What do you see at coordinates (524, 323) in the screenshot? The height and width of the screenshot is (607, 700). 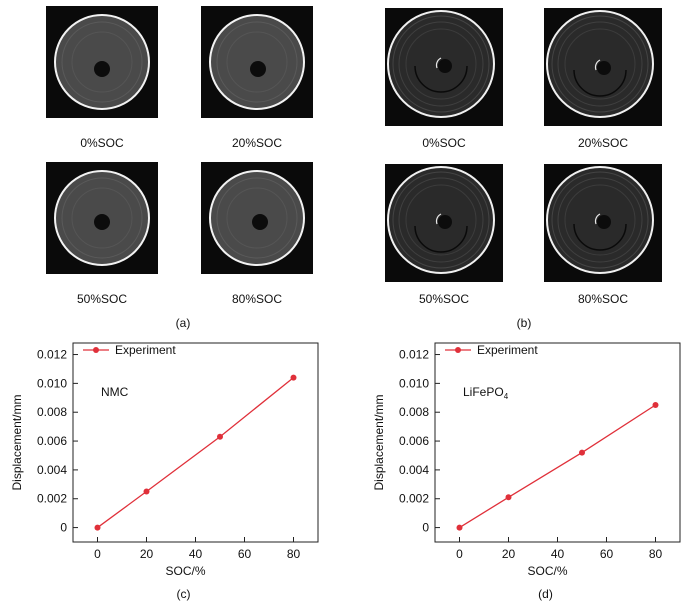 I see `panel-label-b: (b)` at bounding box center [524, 323].